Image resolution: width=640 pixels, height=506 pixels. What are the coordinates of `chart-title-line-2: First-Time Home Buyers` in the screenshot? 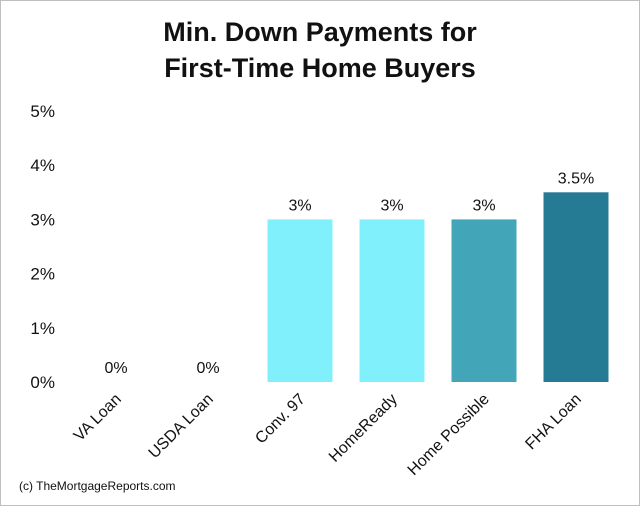 It's located at (320, 68).